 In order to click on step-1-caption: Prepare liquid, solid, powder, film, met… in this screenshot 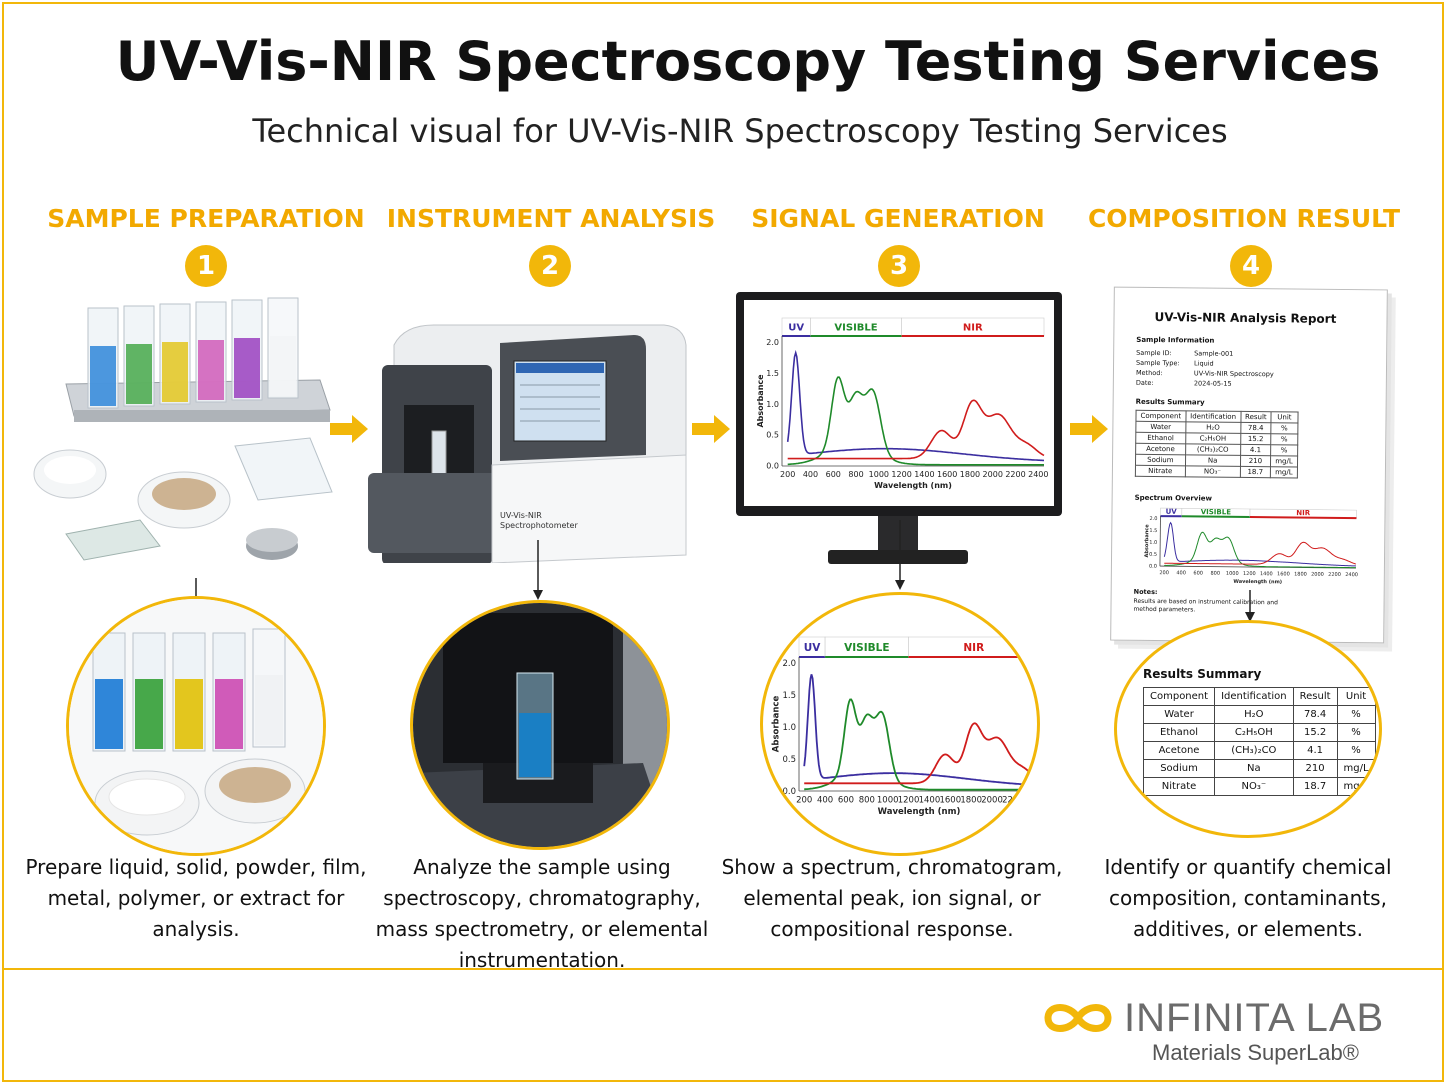, I will do `click(196, 898)`.